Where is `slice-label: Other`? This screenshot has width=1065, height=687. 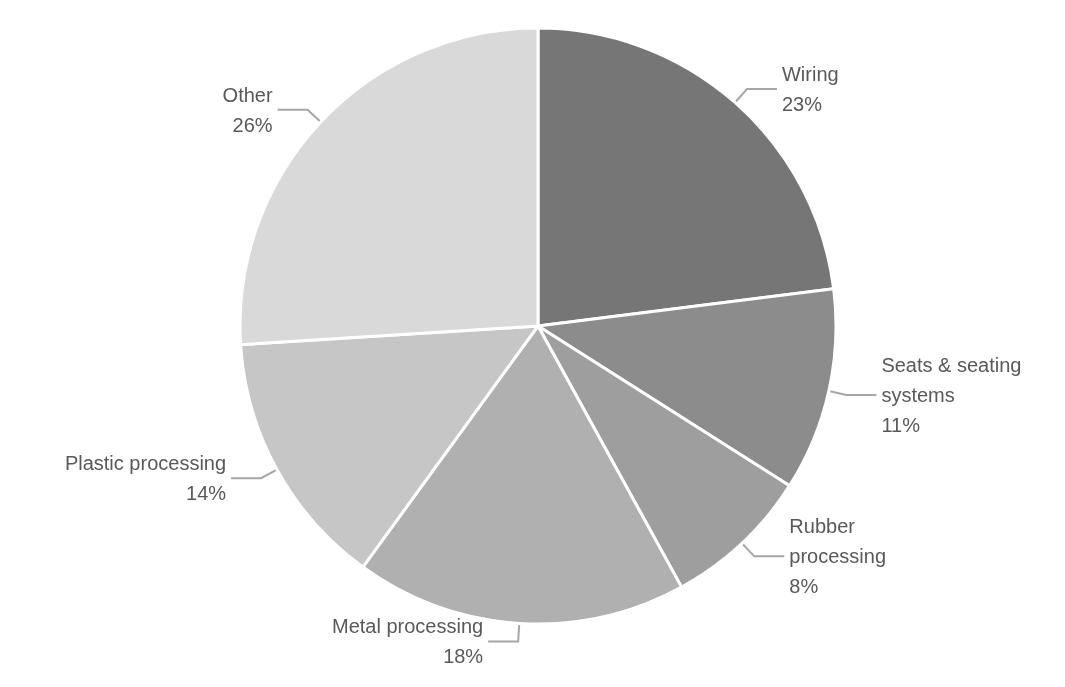
slice-label: Other is located at coordinates (247, 94).